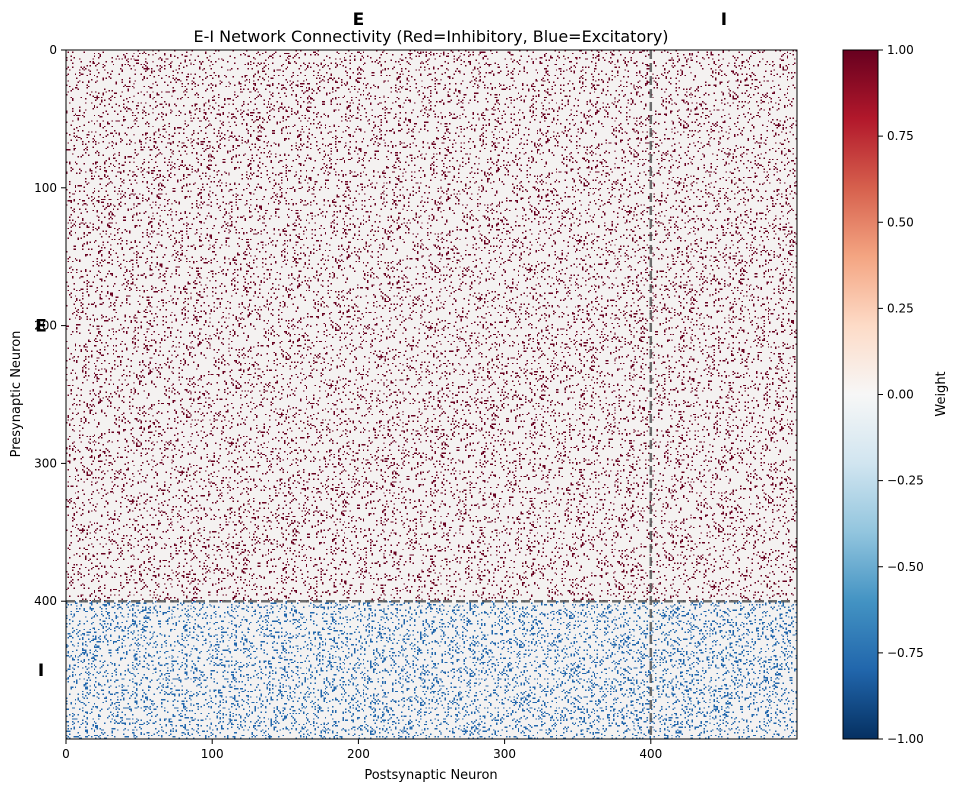 This screenshot has width=958, height=792. What do you see at coordinates (45, 188) in the screenshot?
I see `y-tick-label: 100` at bounding box center [45, 188].